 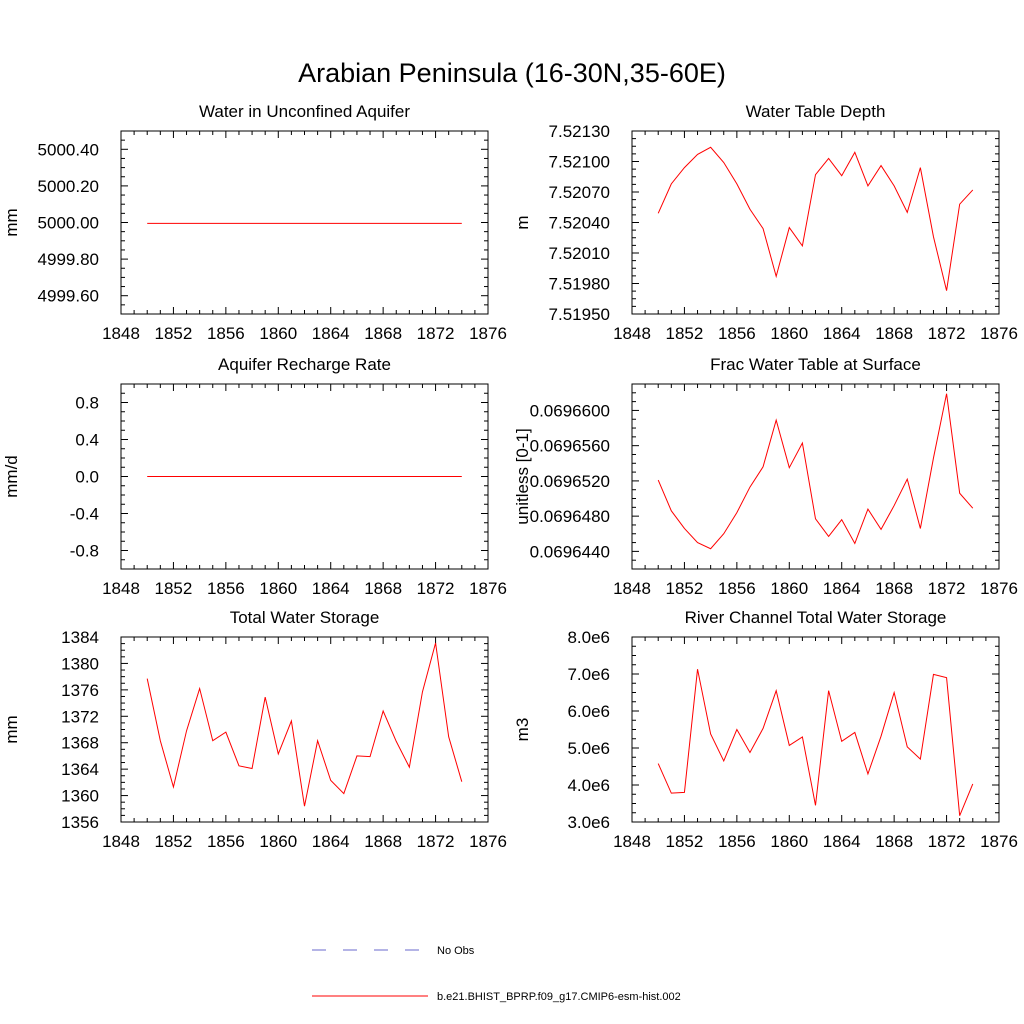 What do you see at coordinates (570, 516) in the screenshot?
I see `y-tick-label: 0.0696480` at bounding box center [570, 516].